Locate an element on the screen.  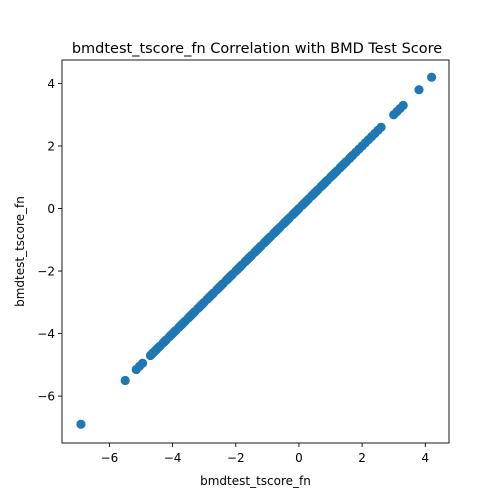
y-tick-label: −6 is located at coordinates (46, 397).